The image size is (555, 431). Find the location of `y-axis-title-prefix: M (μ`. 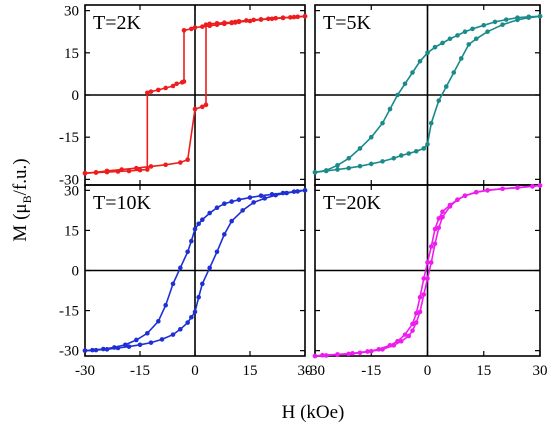

y-axis-title-prefix: M (μ is located at coordinates (20, 222).